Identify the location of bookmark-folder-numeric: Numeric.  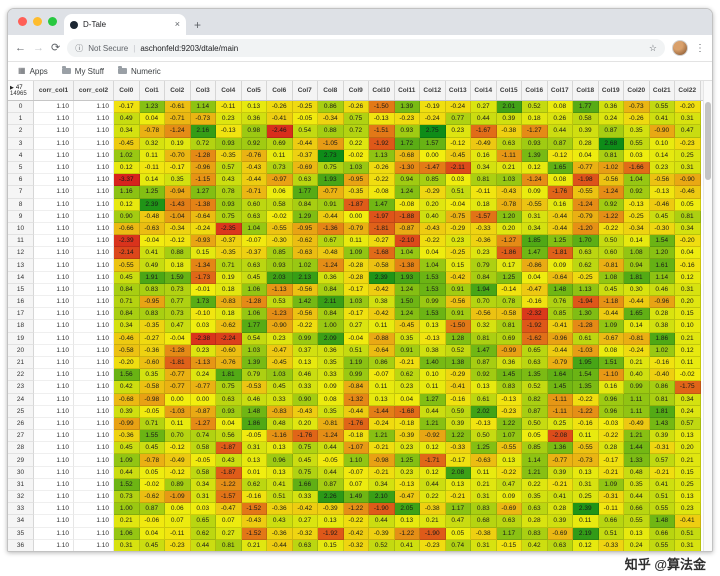
(139, 71).